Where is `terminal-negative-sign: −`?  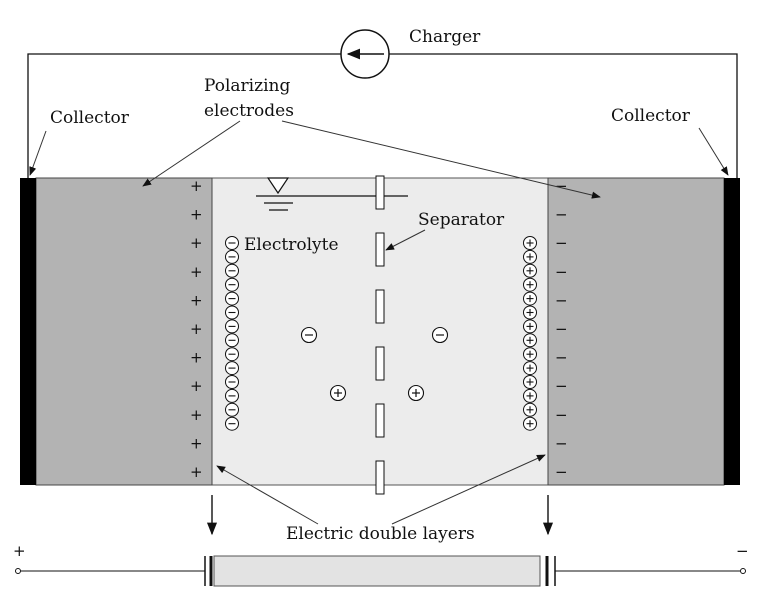 terminal-negative-sign: − is located at coordinates (742, 551).